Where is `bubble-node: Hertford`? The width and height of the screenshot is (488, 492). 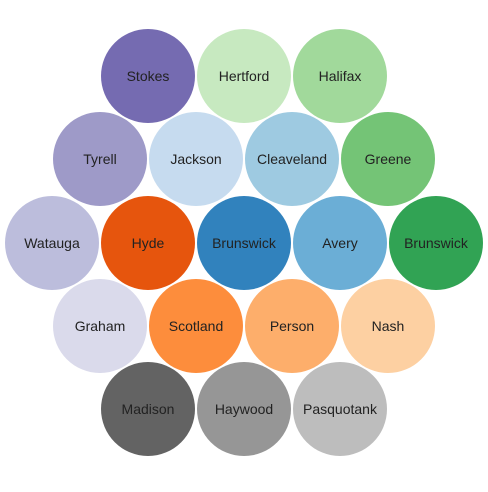
bubble-node: Hertford is located at coordinates (244, 76).